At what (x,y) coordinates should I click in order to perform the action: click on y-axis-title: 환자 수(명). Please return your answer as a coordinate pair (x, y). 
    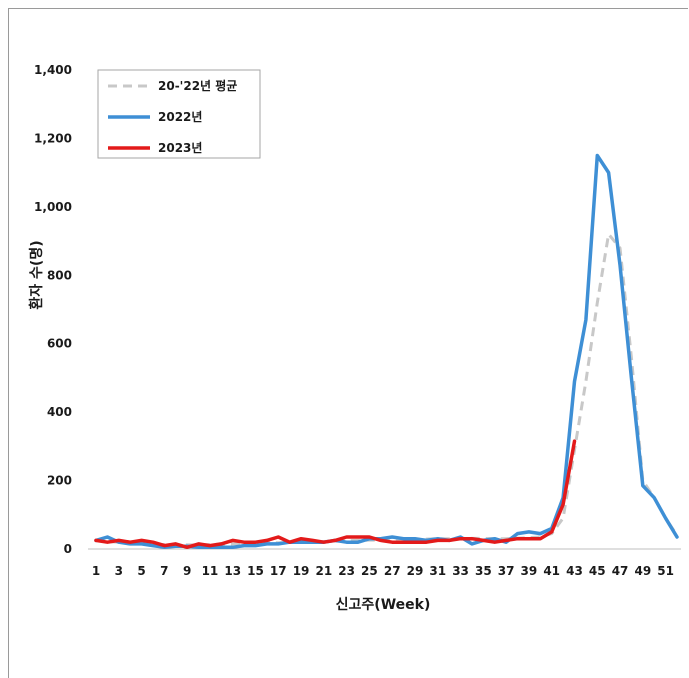
    Looking at the image, I should click on (36, 274).